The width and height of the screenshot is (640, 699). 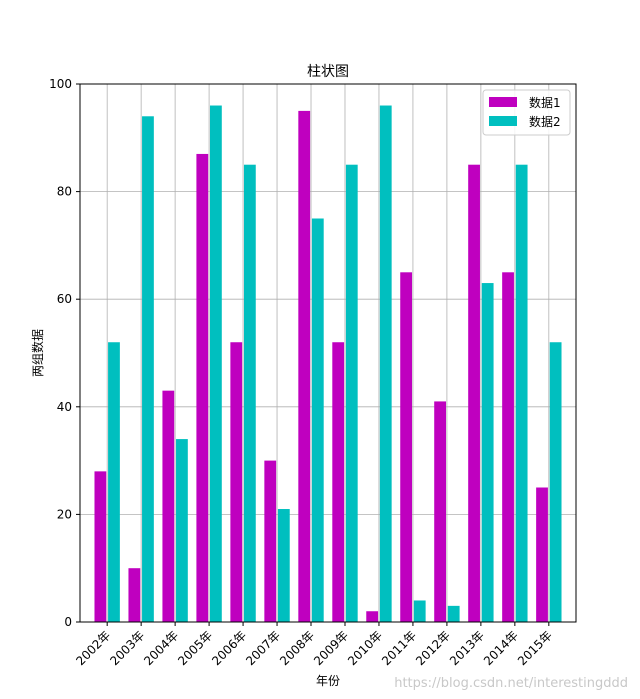 I want to click on x-tick-label: 2014年, so click(x=501, y=648).